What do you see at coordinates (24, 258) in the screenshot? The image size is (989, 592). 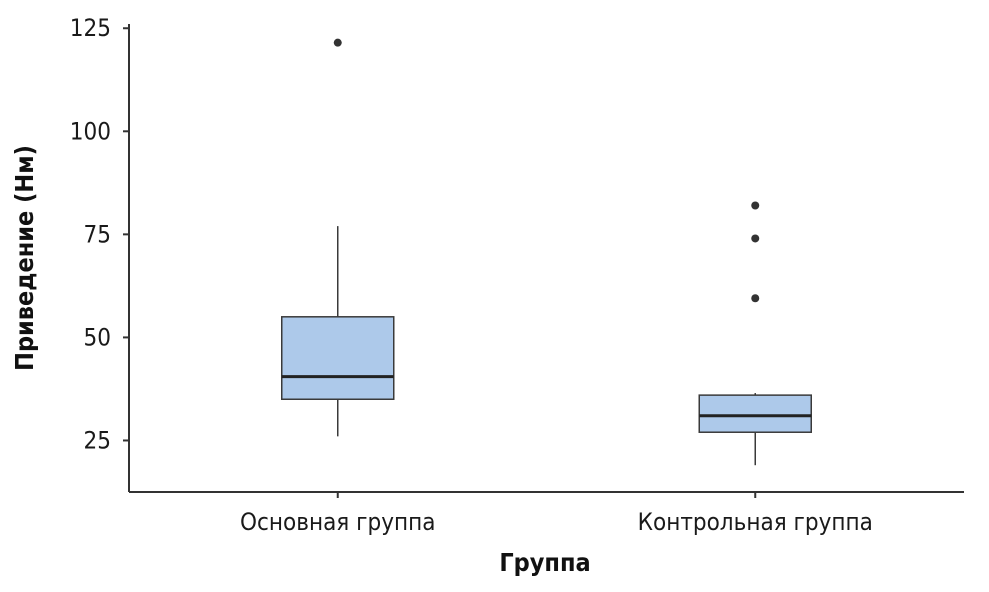 I see `y-axis-title: Приведение (Нм)` at bounding box center [24, 258].